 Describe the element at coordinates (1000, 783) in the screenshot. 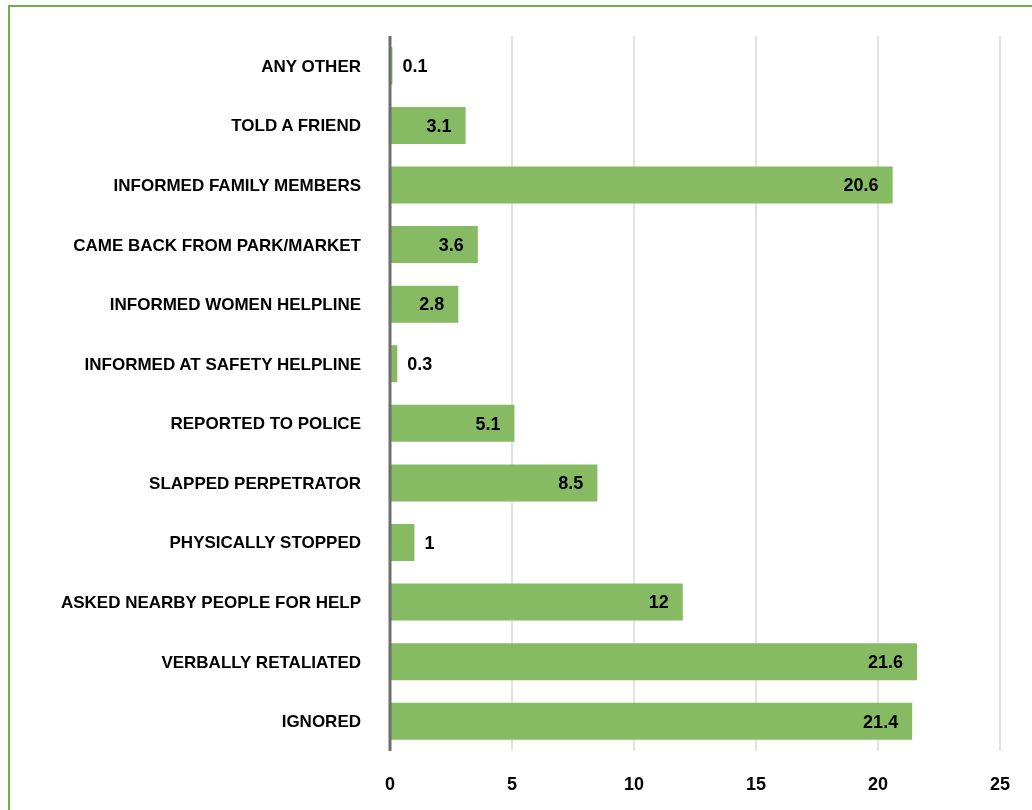

I see `x-tick-label: 25` at that location.